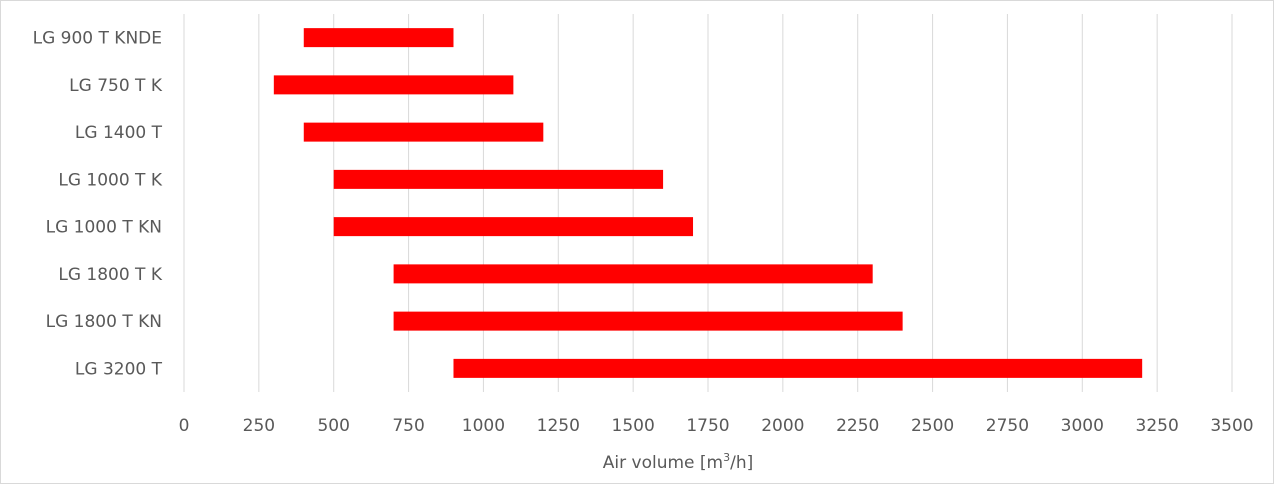  What do you see at coordinates (119, 133) in the screenshot?
I see `category-label: LG 1400 T` at bounding box center [119, 133].